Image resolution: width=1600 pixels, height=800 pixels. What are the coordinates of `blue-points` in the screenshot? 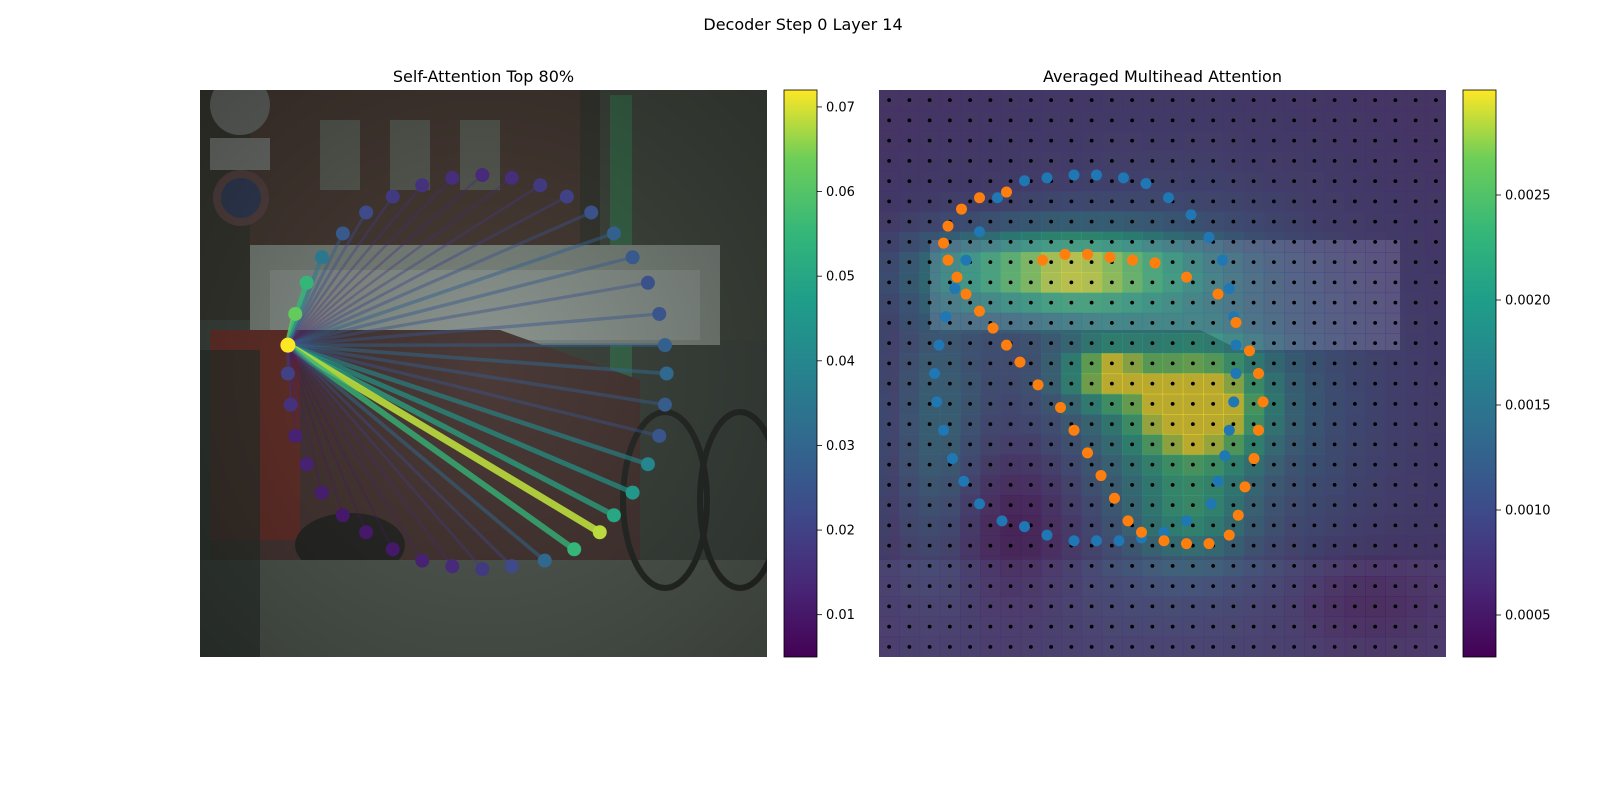 It's located at (1085, 358).